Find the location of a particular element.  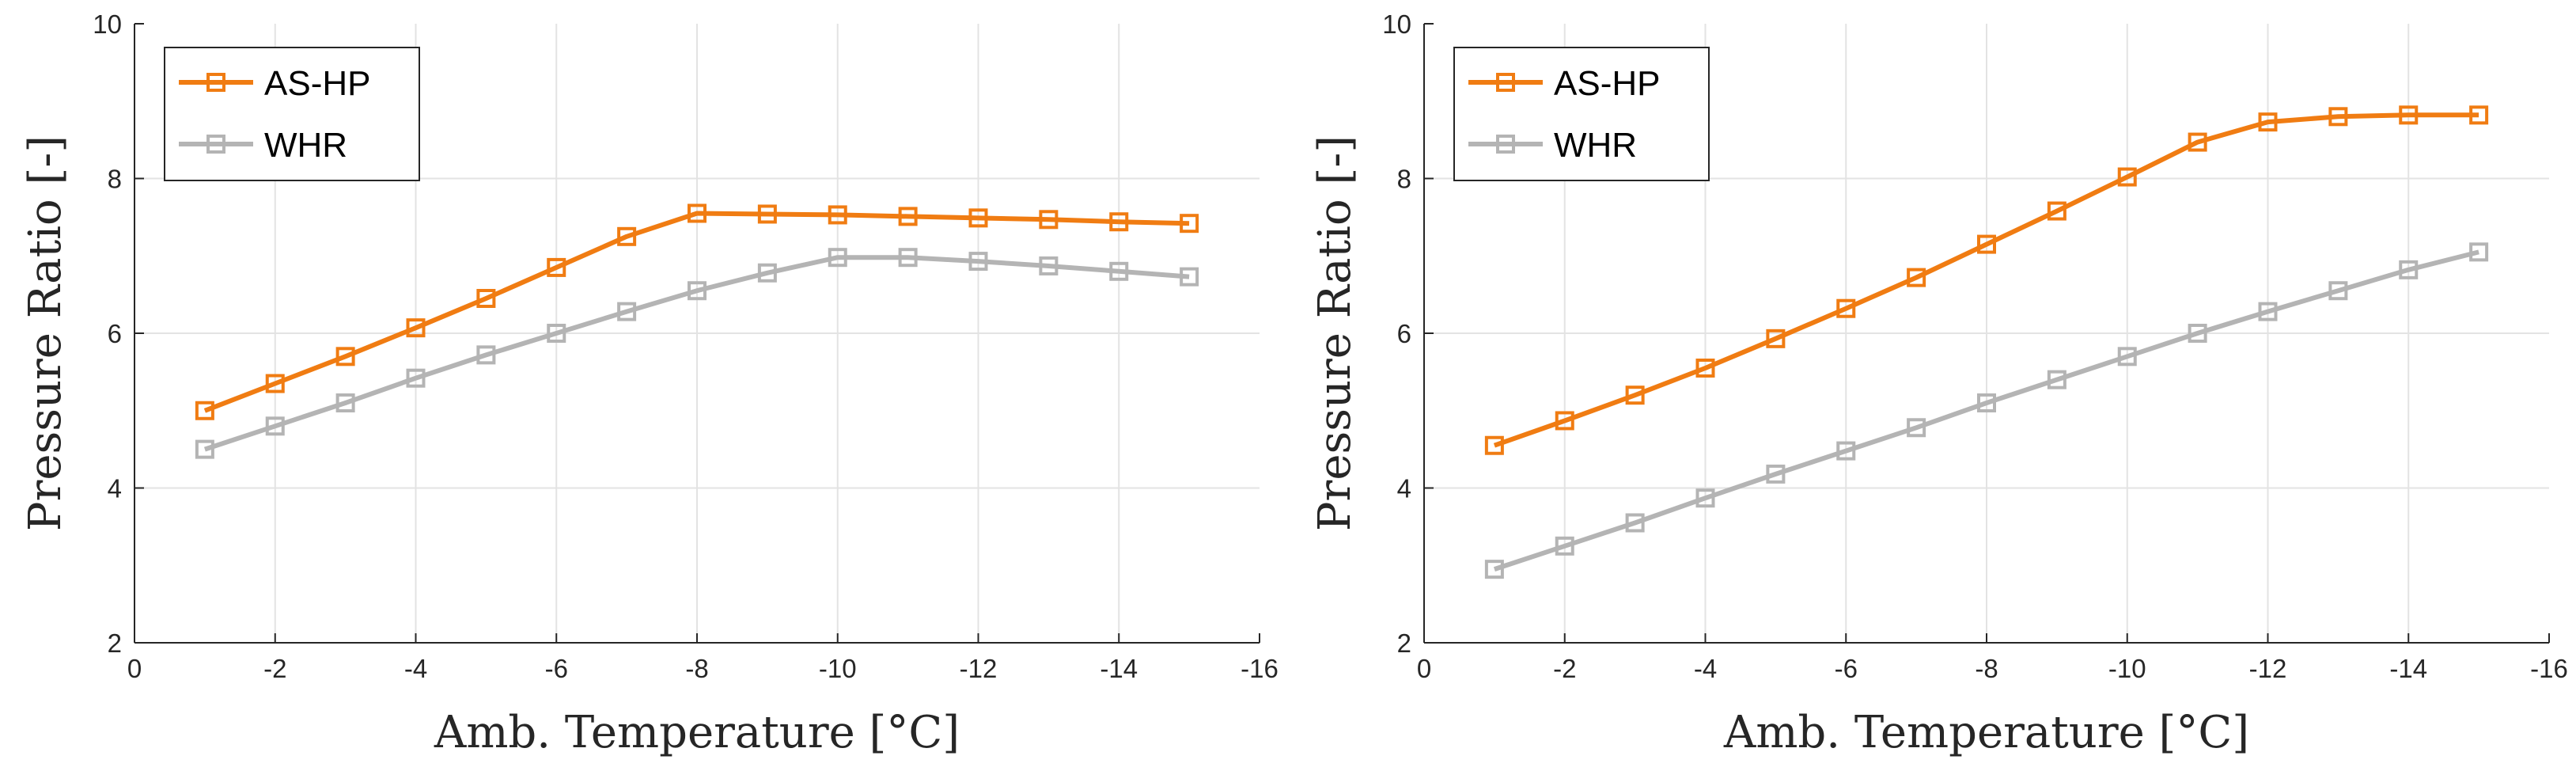

x-tick-label: -10 is located at coordinates (838, 668).